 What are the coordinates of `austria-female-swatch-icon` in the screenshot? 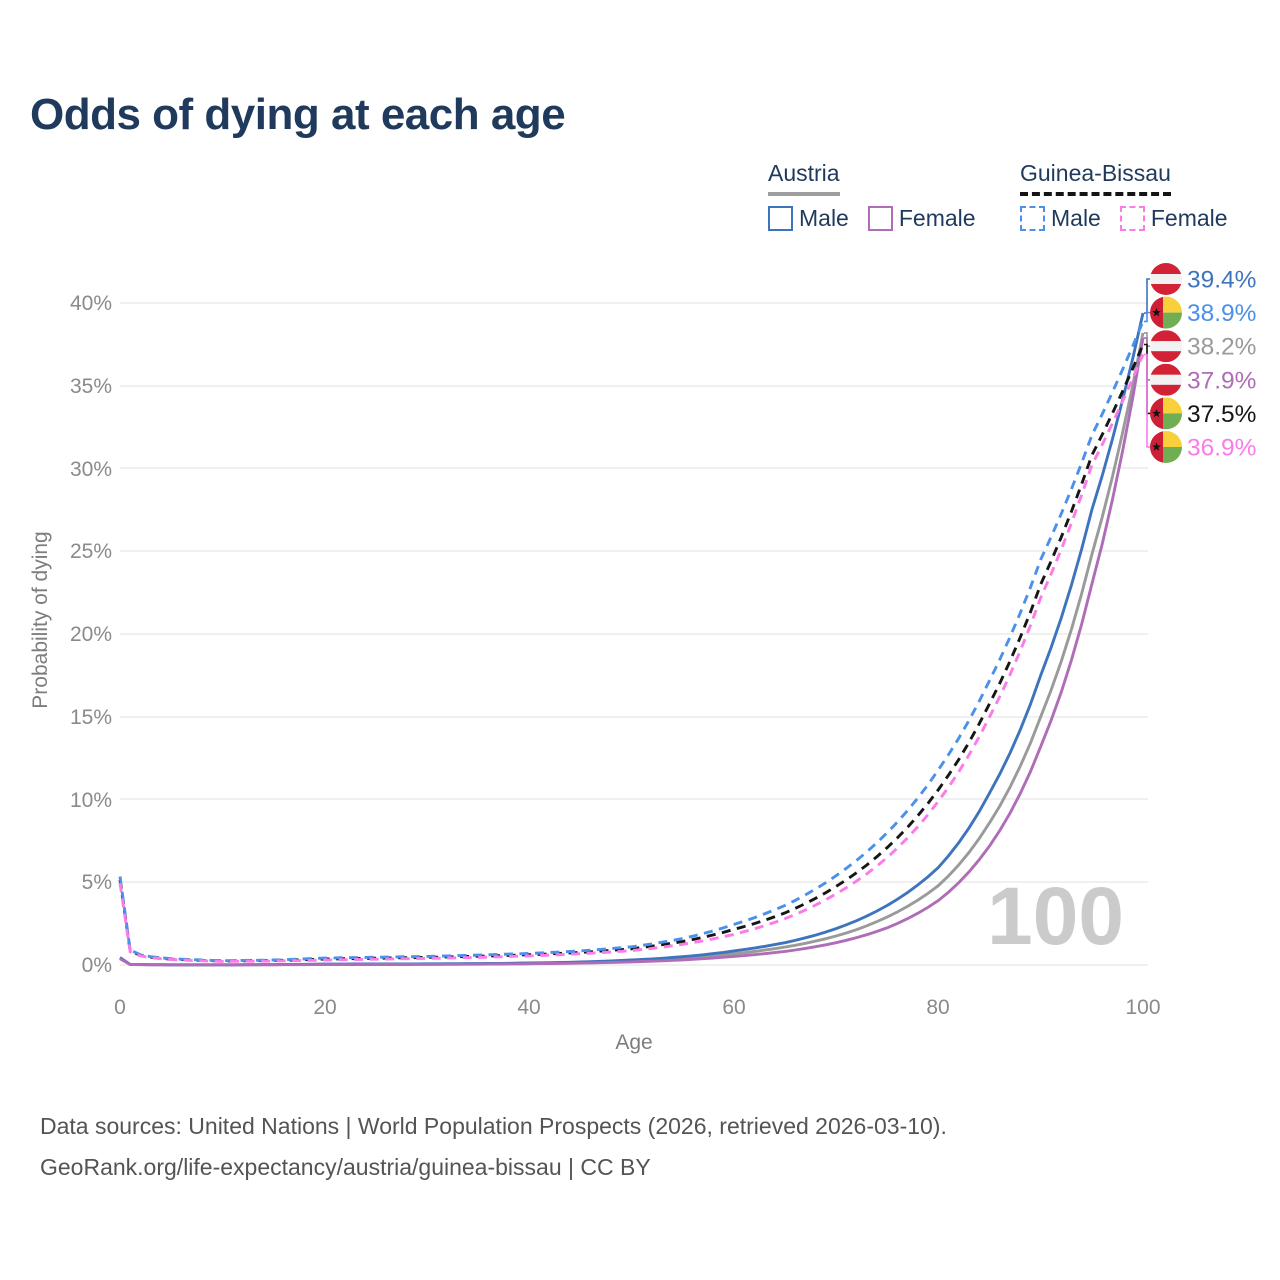 It's located at (880, 218).